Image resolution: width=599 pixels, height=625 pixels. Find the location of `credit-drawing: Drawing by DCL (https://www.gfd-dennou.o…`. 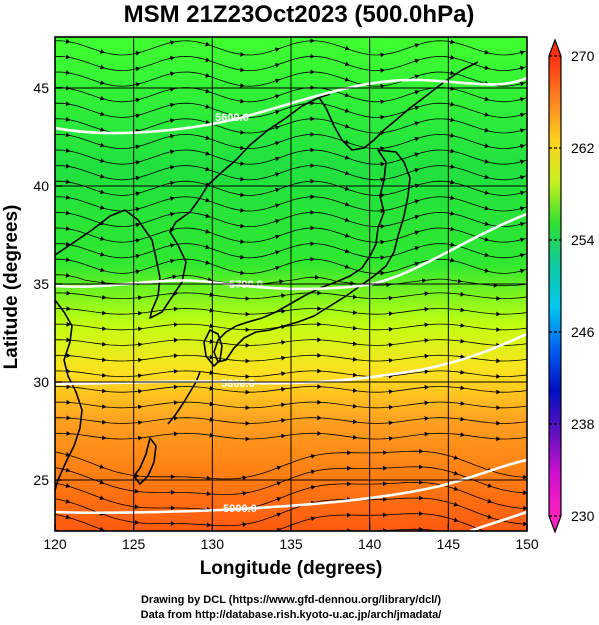

credit-drawing: Drawing by DCL (https://www.gfd-dennou.o… is located at coordinates (291, 600).